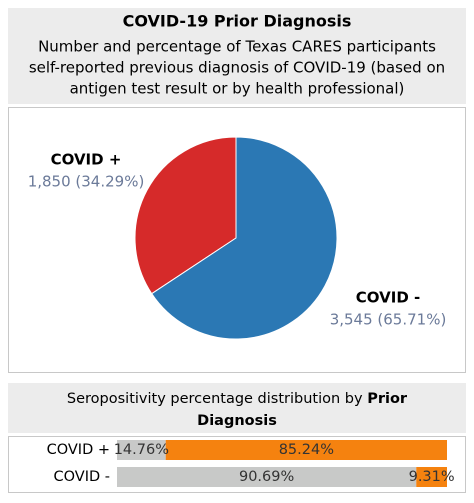  Describe the element at coordinates (82, 477) in the screenshot. I see `y-tick-label: COVID -` at that location.